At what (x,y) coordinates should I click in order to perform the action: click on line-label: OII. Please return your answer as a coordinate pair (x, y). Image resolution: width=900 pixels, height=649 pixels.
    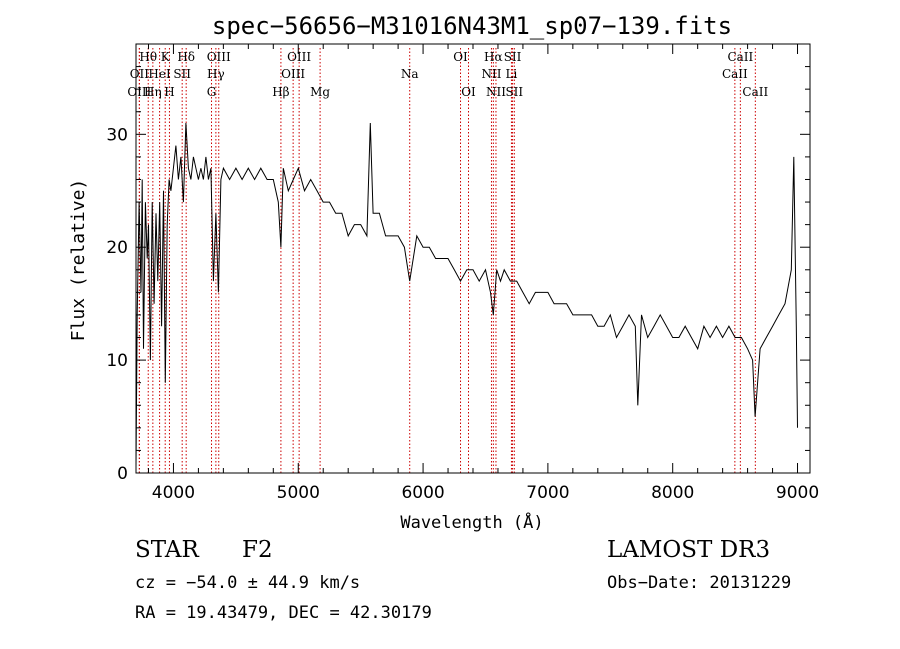
    Looking at the image, I should click on (140, 74).